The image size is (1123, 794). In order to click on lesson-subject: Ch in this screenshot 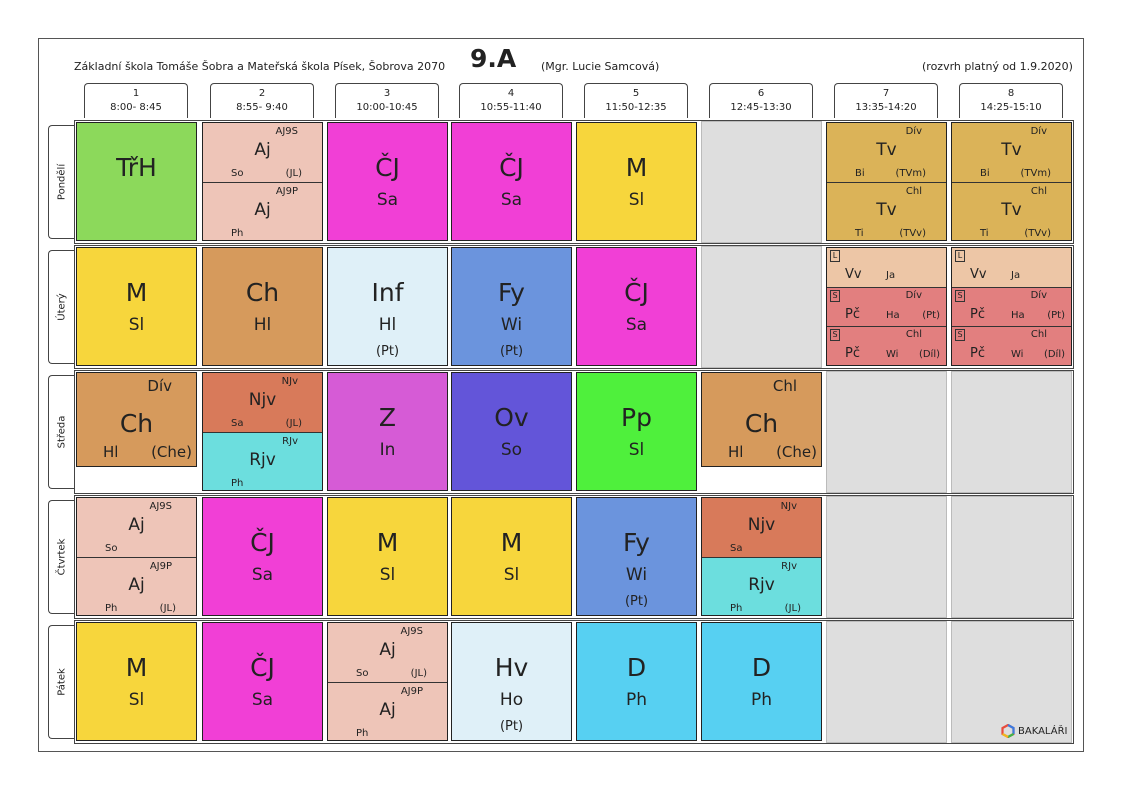, I will do `click(262, 292)`.